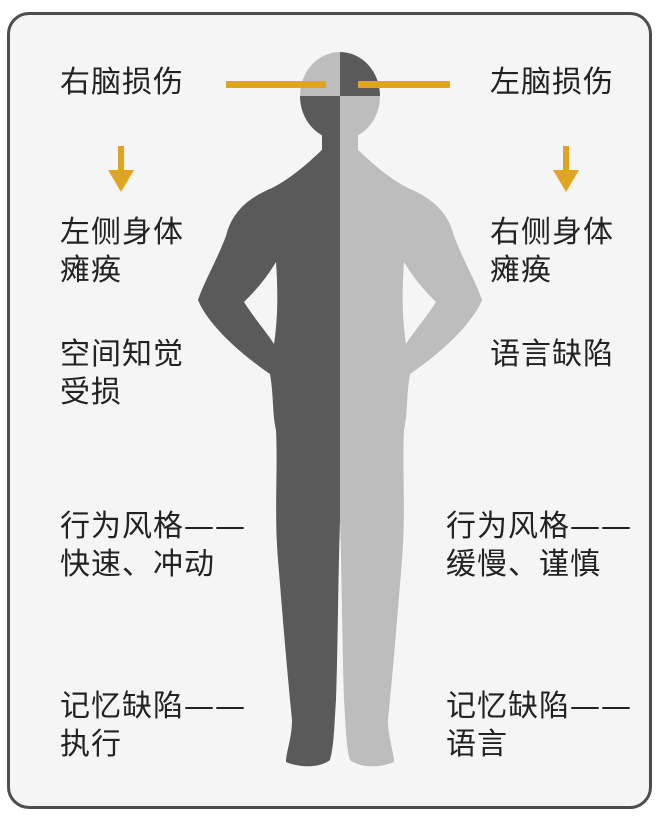 The height and width of the screenshot is (821, 661). I want to click on left-effect-memory-deficit: 记忆缺陷—— 执行, so click(153, 725).